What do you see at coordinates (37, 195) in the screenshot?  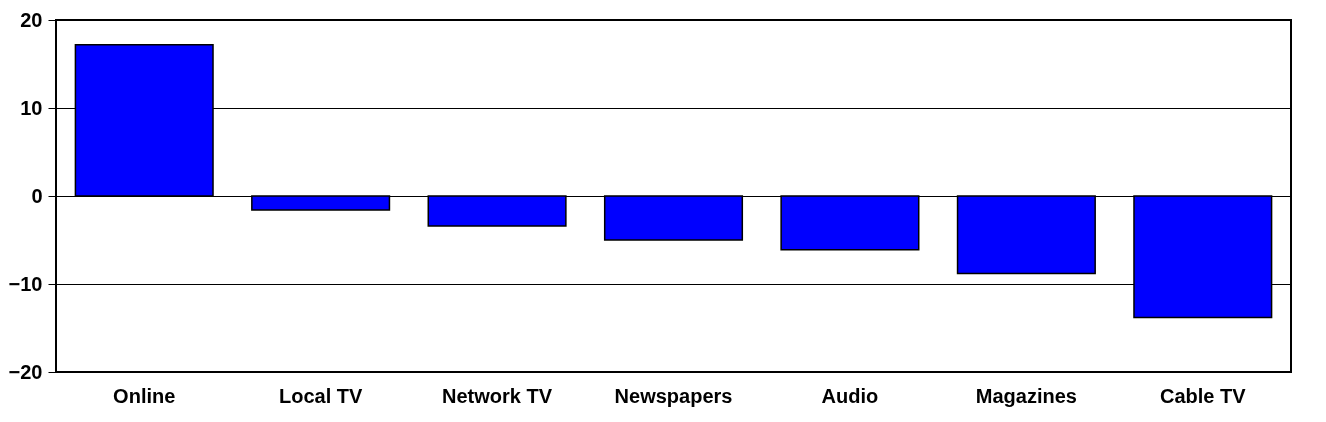 I see `y-tick-label: 0` at bounding box center [37, 195].